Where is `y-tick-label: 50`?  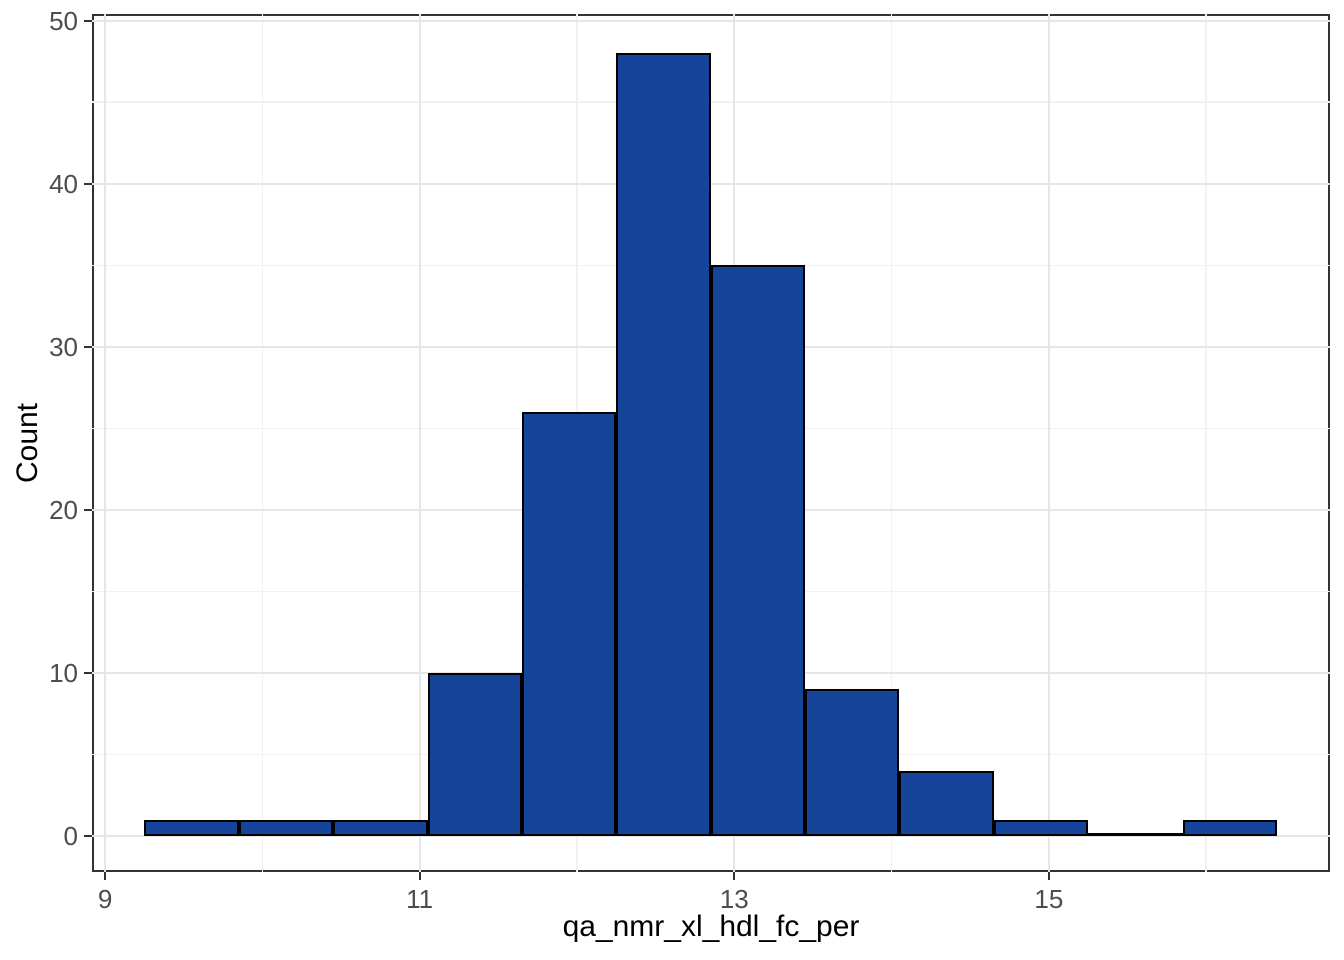 y-tick-label: 50 is located at coordinates (63, 20).